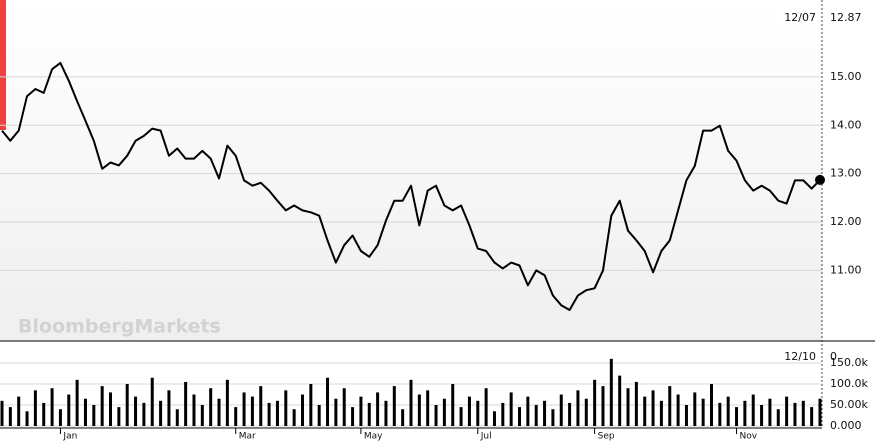 This screenshot has width=875, height=442. What do you see at coordinates (749, 437) in the screenshot?
I see `x-tick-label: Nov` at bounding box center [749, 437].